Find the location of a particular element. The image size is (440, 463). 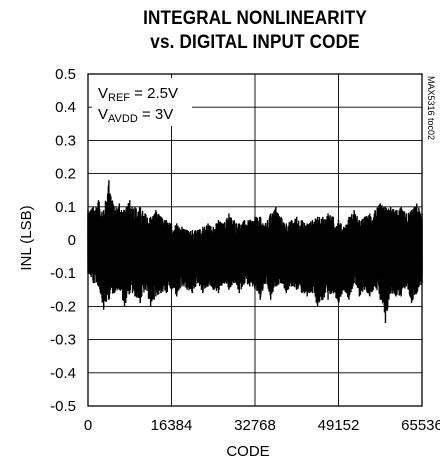

vref-annotation: VREF = 2.5V is located at coordinates (138, 94).